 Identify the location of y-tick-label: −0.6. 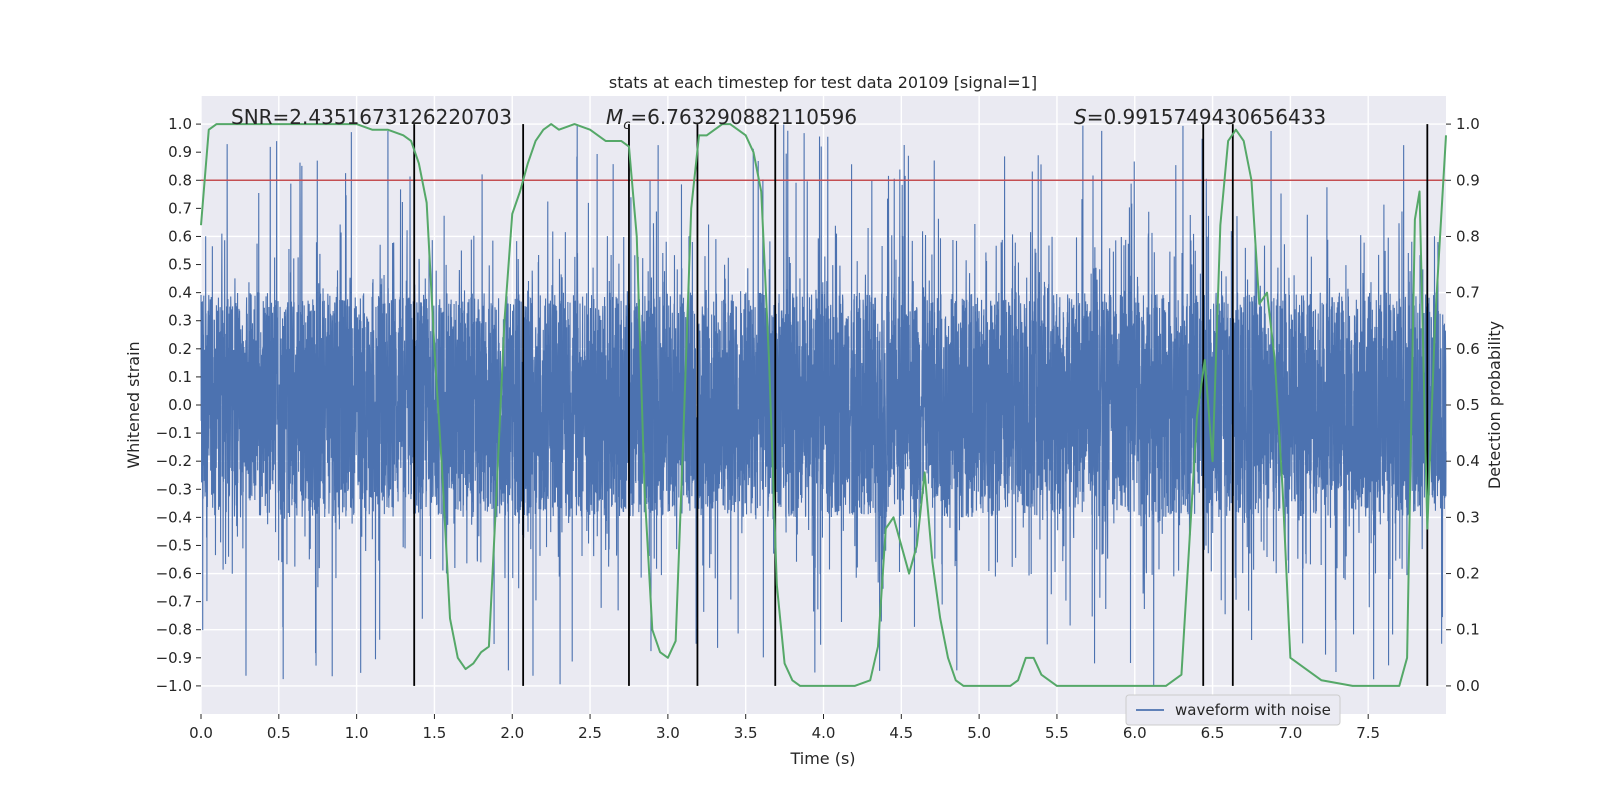
(174, 574).